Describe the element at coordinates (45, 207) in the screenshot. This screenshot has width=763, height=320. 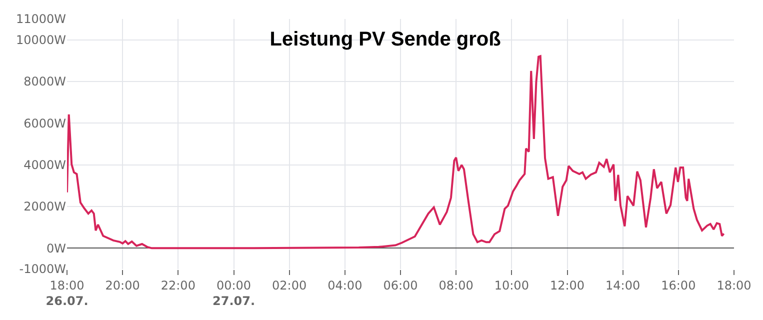
I see `y-tick-label: 2000W` at that location.